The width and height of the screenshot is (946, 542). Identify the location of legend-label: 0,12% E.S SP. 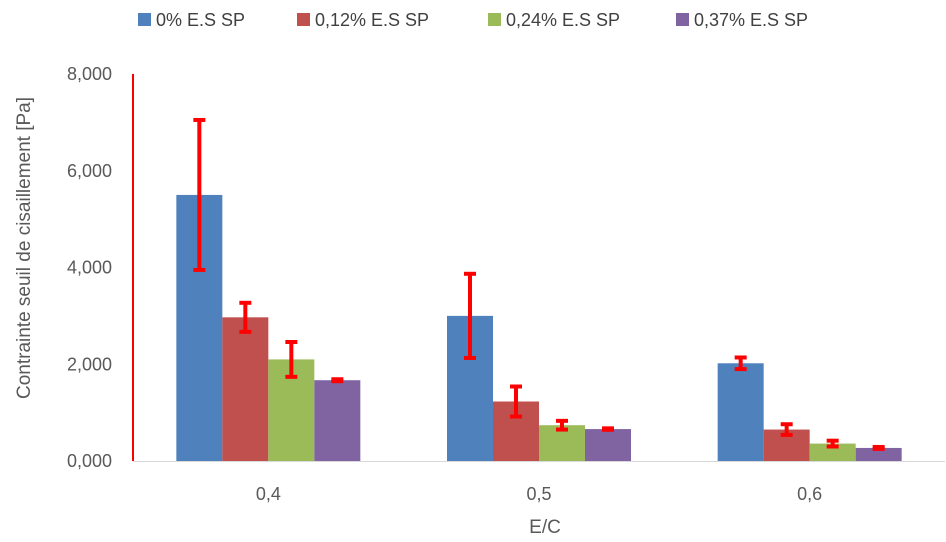
(372, 20).